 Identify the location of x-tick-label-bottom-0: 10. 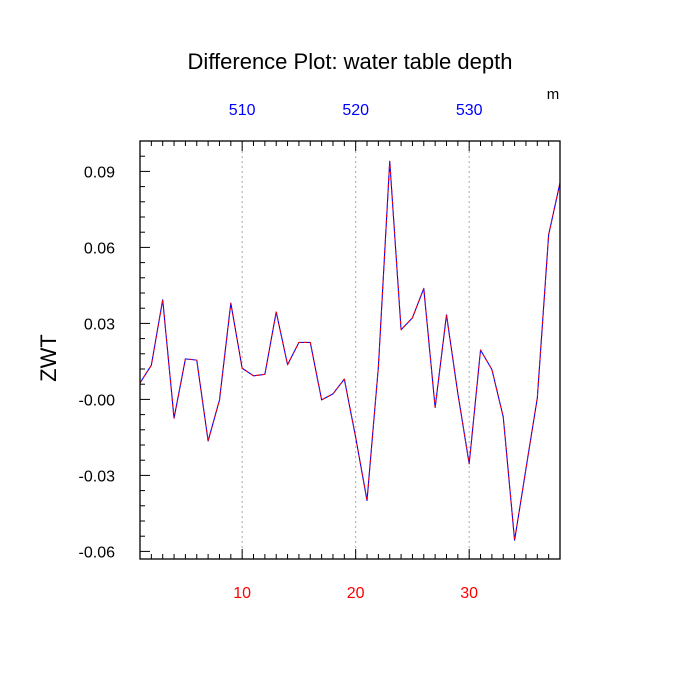
(242, 593).